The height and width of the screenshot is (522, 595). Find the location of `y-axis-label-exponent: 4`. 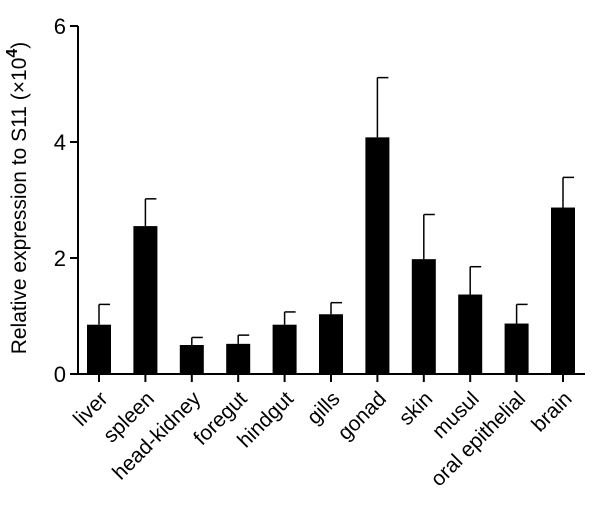

y-axis-label-exponent: 4 is located at coordinates (12, 53).